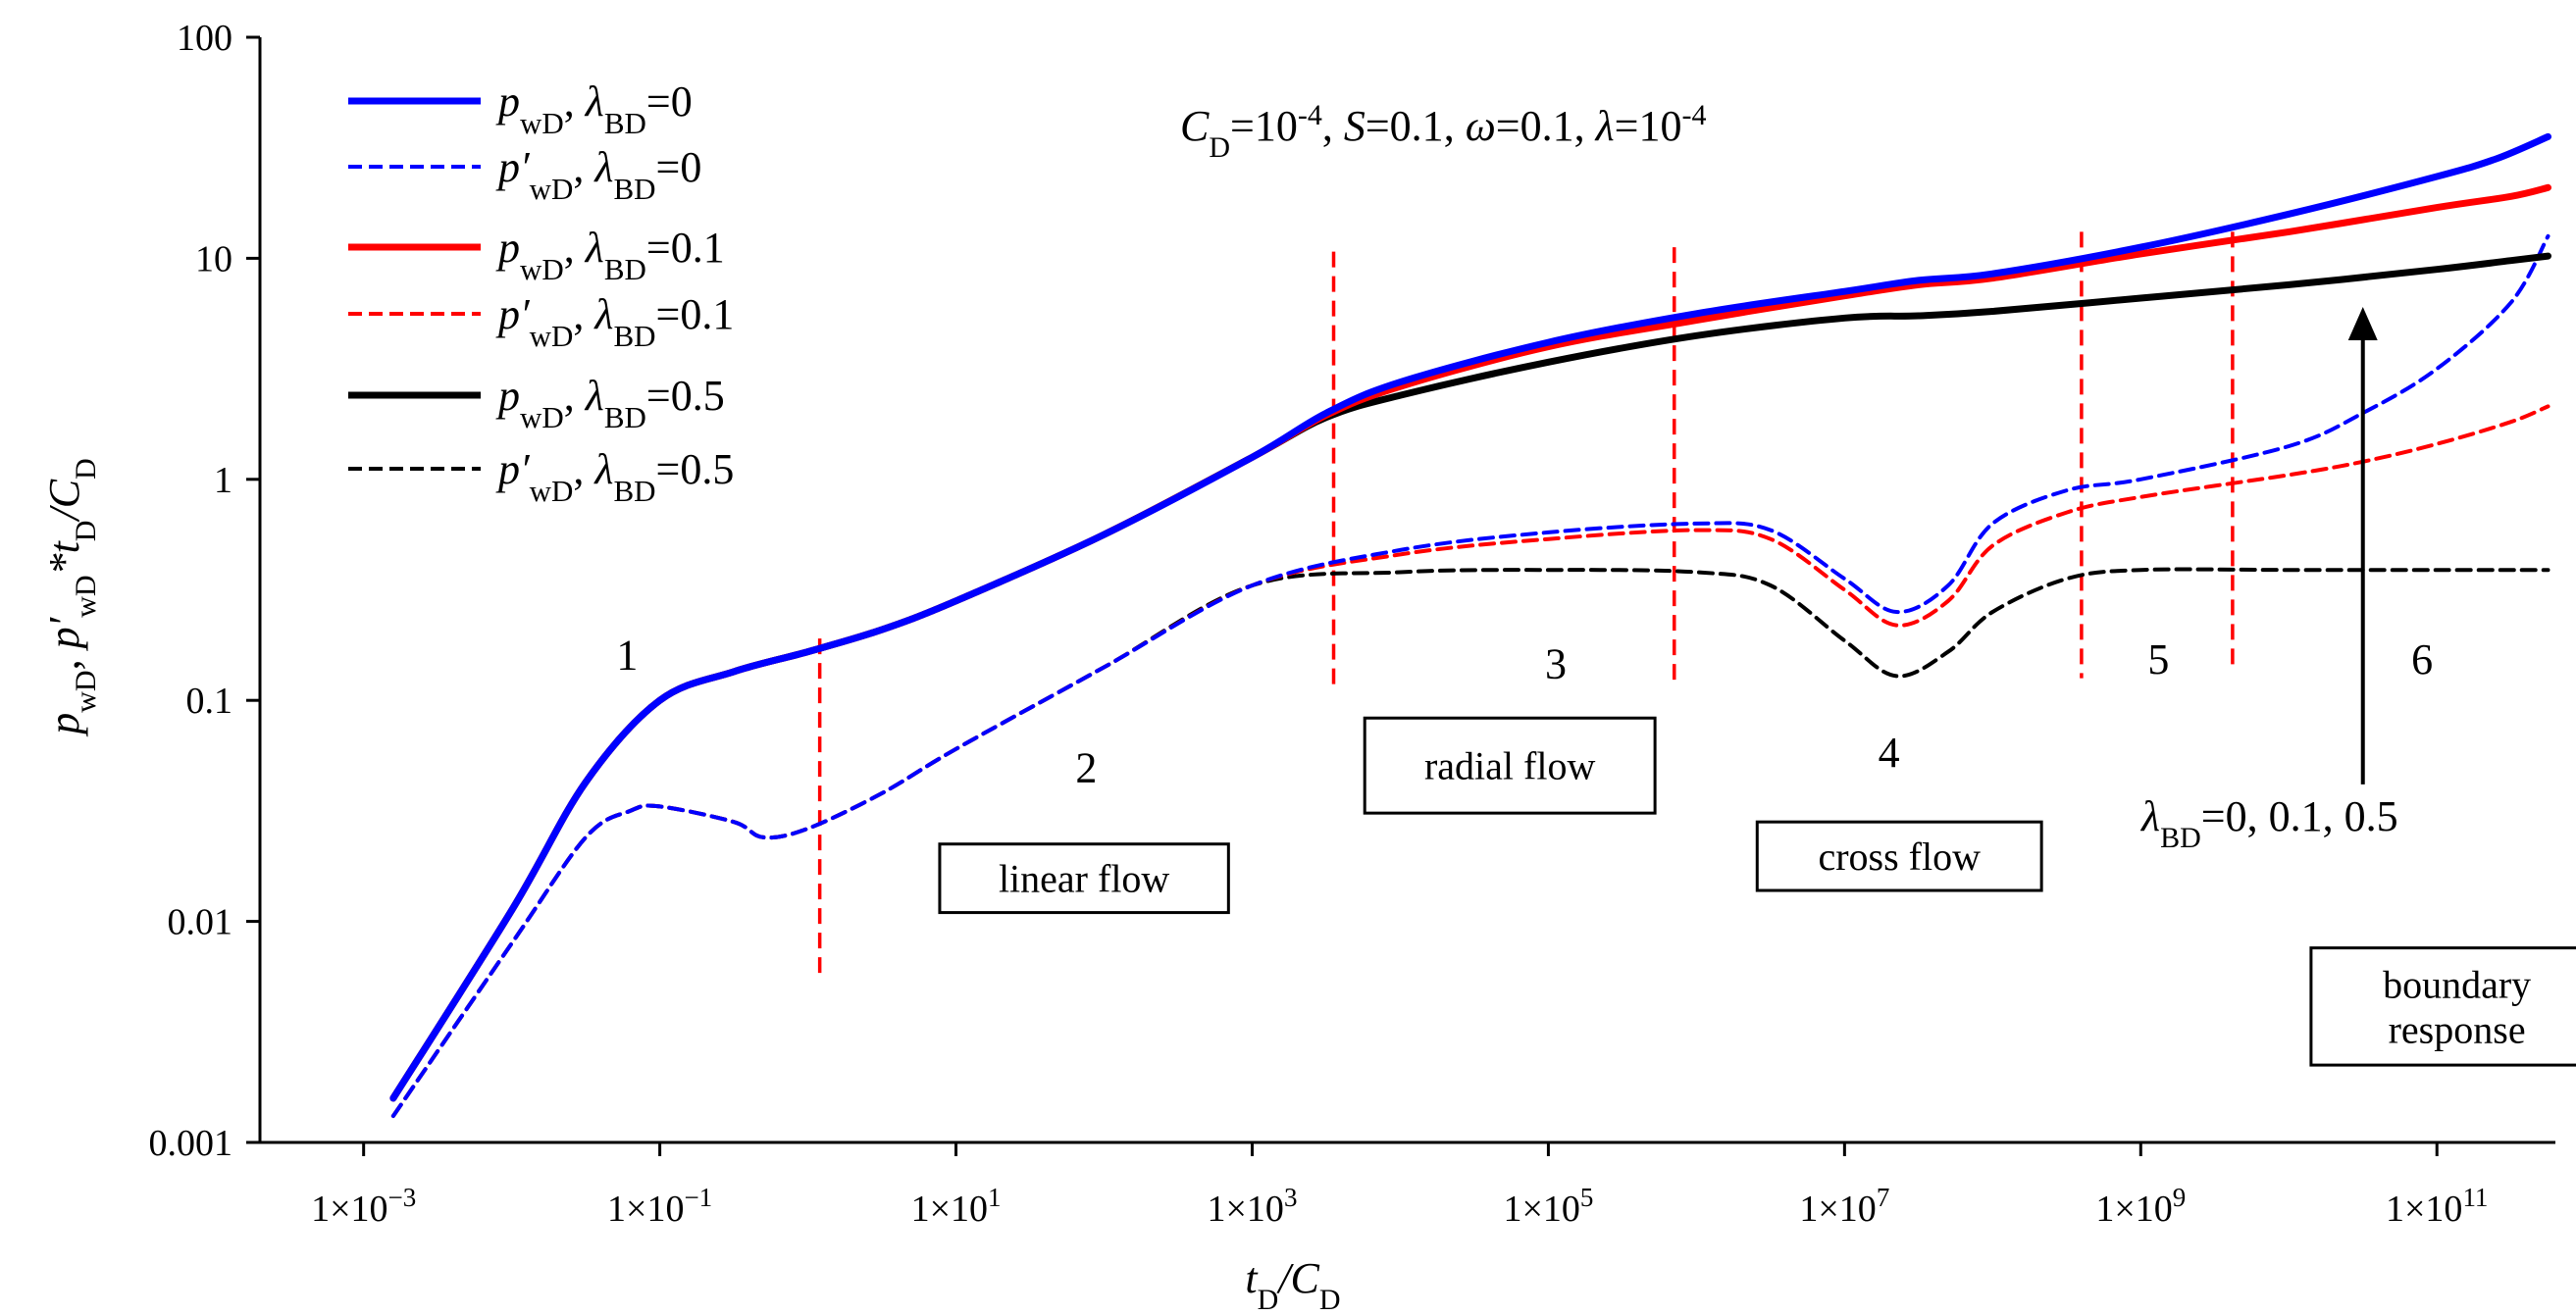 The image size is (2576, 1316). Describe the element at coordinates (2158, 659) in the screenshot. I see `region-number-label: 5` at that location.